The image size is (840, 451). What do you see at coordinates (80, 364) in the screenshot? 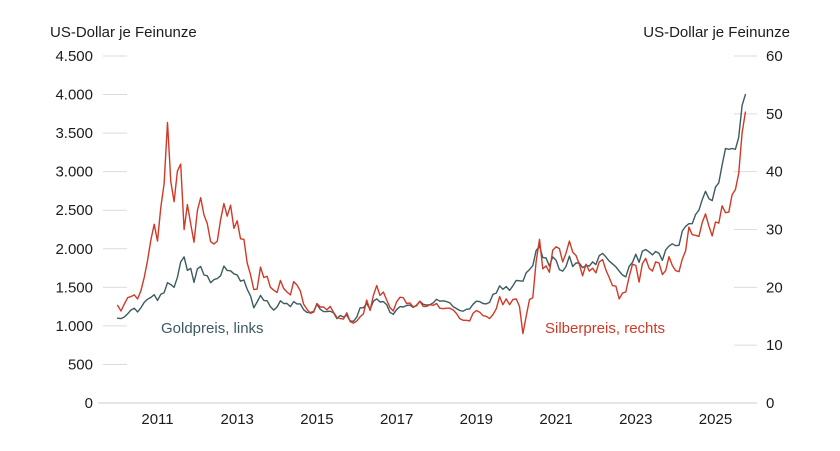
I see `left-axis-label: 500` at bounding box center [80, 364].